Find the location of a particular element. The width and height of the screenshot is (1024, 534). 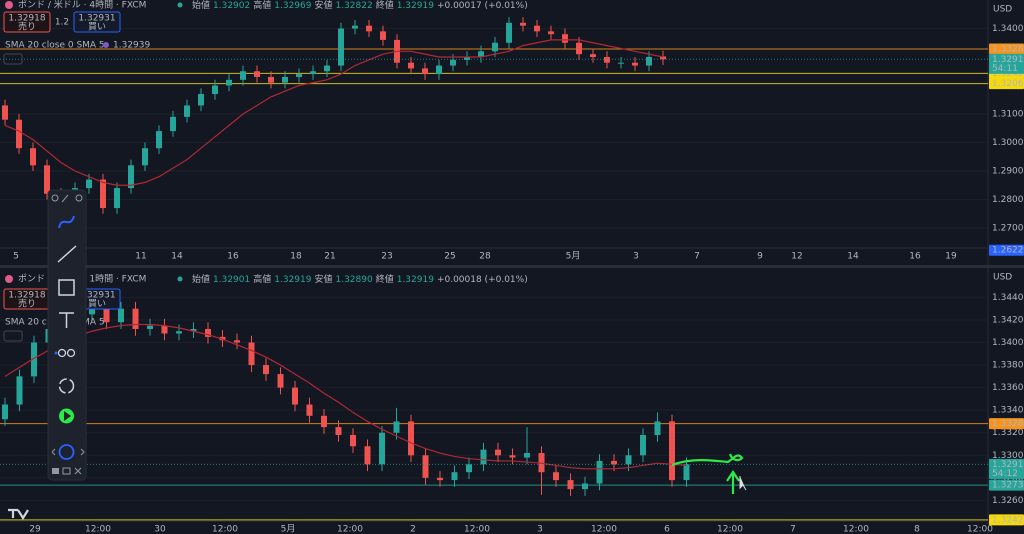

pane-divider is located at coordinates (512, 266).